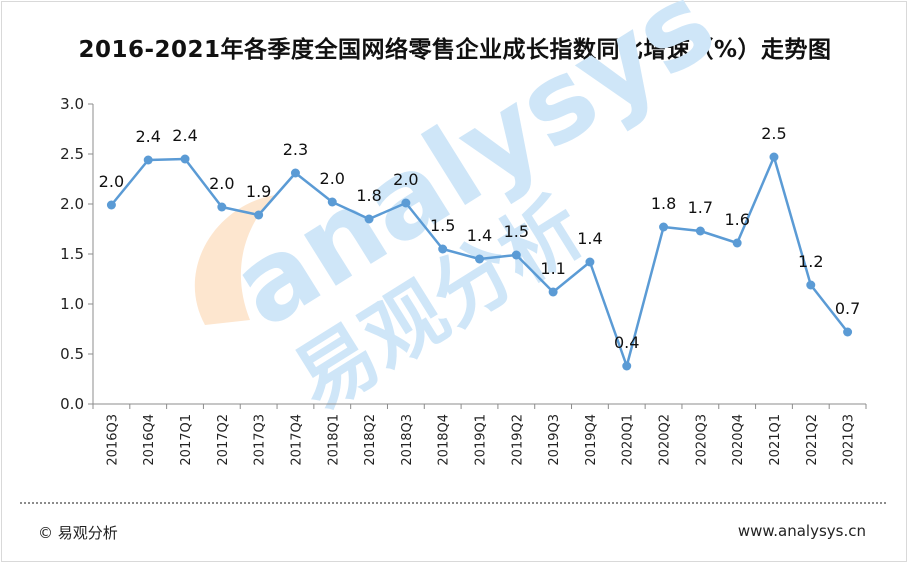 This screenshot has height=565, width=910. Describe the element at coordinates (72, 254) in the screenshot. I see `y-tick-label: 1.5` at that location.